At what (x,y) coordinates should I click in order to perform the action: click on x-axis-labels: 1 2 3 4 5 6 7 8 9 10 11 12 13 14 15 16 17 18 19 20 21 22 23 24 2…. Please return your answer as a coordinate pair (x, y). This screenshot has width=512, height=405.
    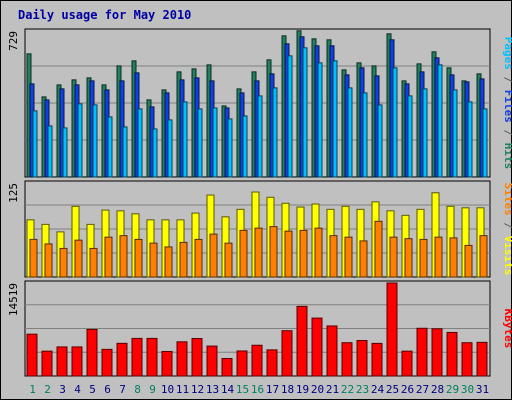
    Looking at the image, I should click on (259, 389).